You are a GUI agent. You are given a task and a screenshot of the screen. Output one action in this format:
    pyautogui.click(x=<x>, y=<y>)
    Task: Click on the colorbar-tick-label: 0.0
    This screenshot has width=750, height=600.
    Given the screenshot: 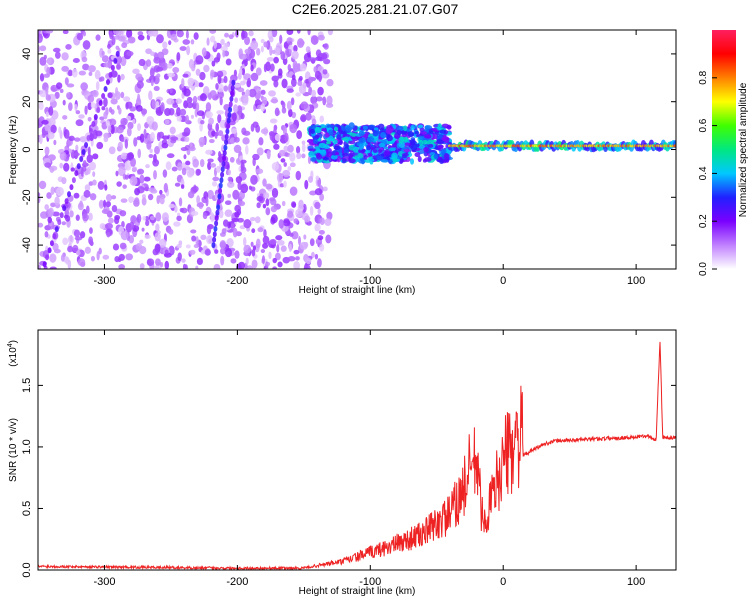 What is the action you would take?
    pyautogui.click(x=703, y=269)
    